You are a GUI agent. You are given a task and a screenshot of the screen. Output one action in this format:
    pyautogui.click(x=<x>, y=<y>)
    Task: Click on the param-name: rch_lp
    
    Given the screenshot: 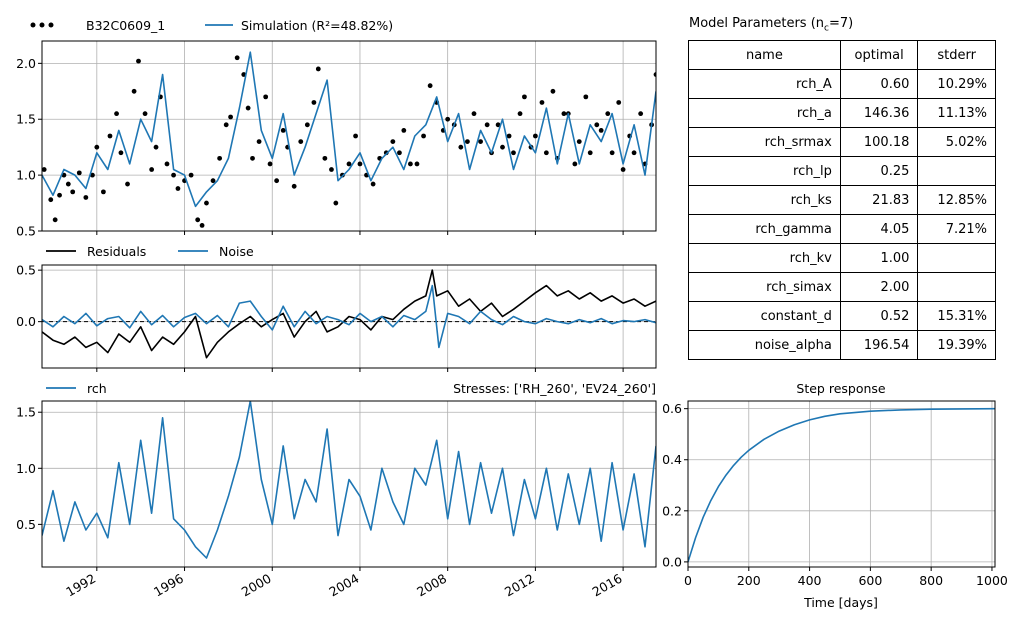 What is the action you would take?
    pyautogui.click(x=764, y=171)
    